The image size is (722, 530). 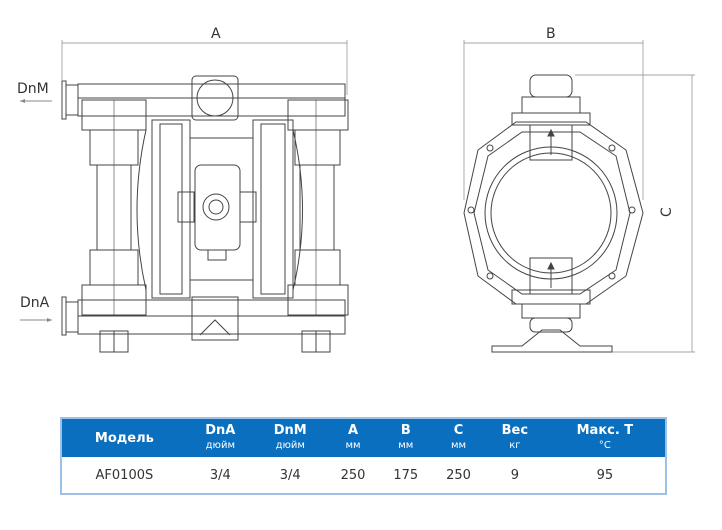 I want to click on cell-max-temp: 95, so click(x=605, y=475).